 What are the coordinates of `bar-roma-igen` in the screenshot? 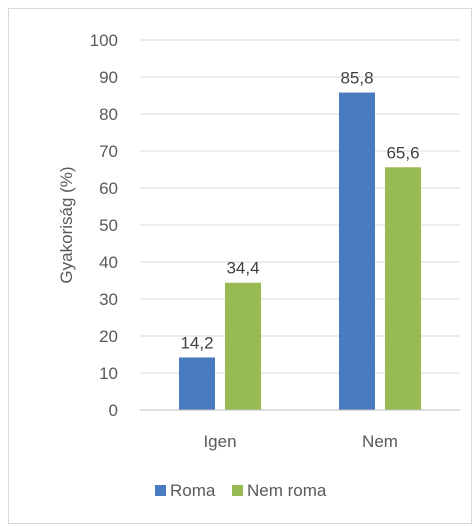 It's located at (197, 383).